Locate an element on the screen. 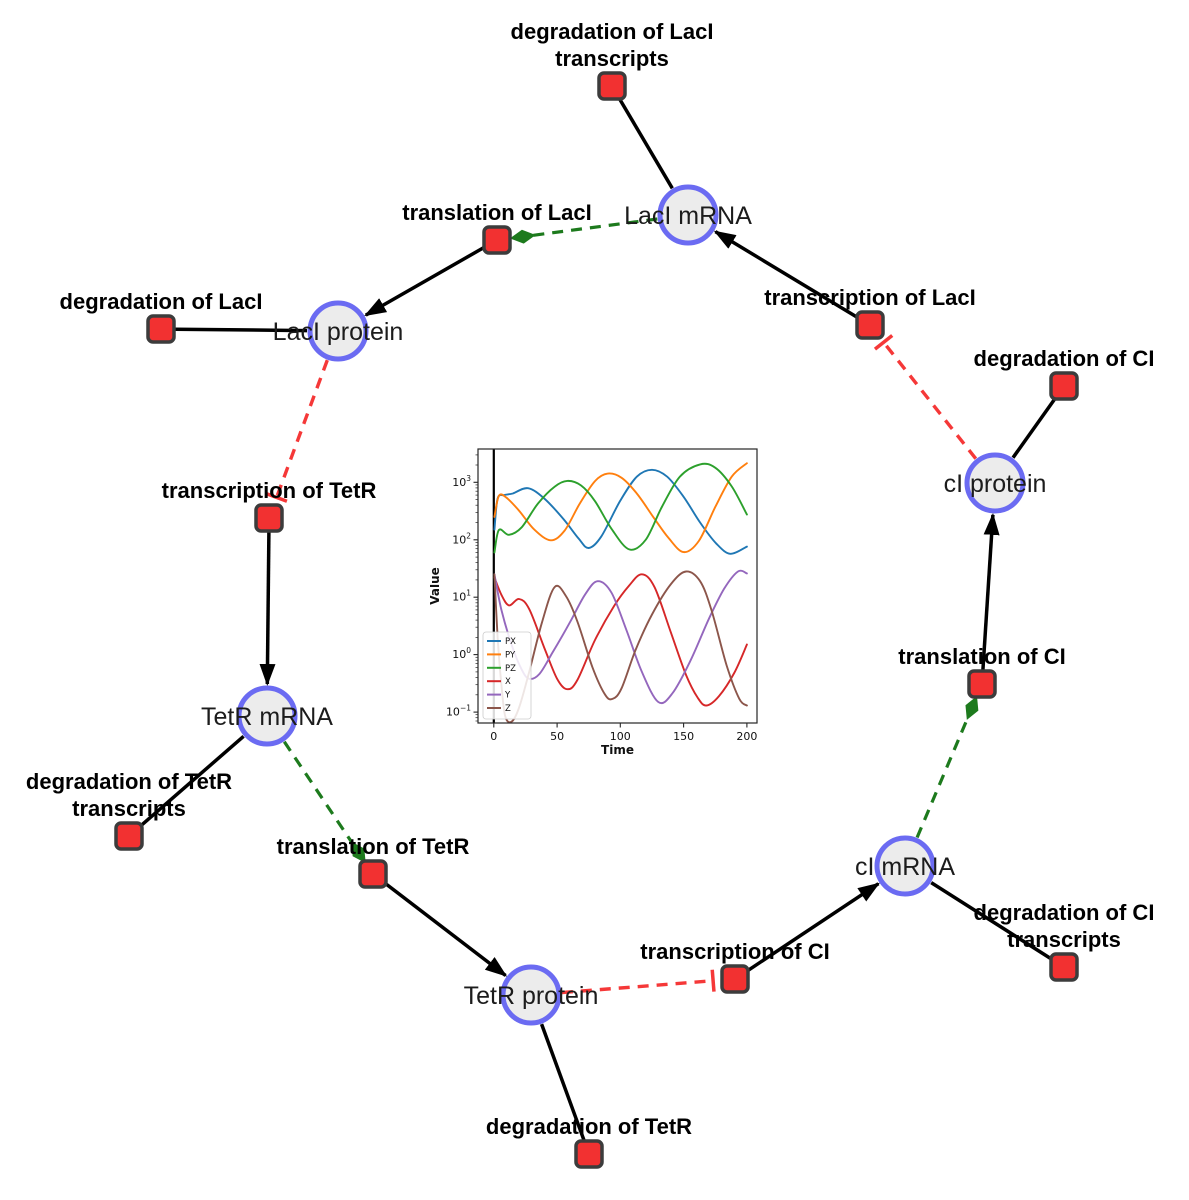 This screenshot has width=1189, height=1200. edge-modifier-tetr-mrna-to-translation-tetr is located at coordinates (324, 802).